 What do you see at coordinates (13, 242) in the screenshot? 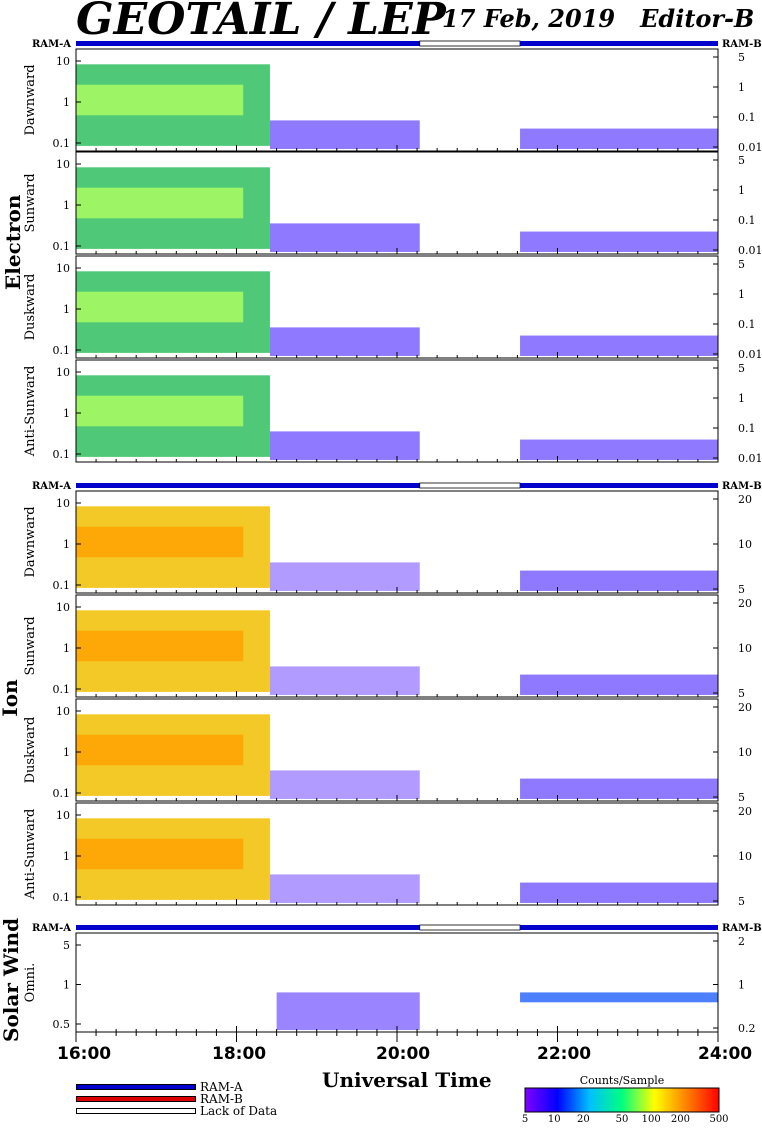
I see `group-label-electron: Electron` at bounding box center [13, 242].